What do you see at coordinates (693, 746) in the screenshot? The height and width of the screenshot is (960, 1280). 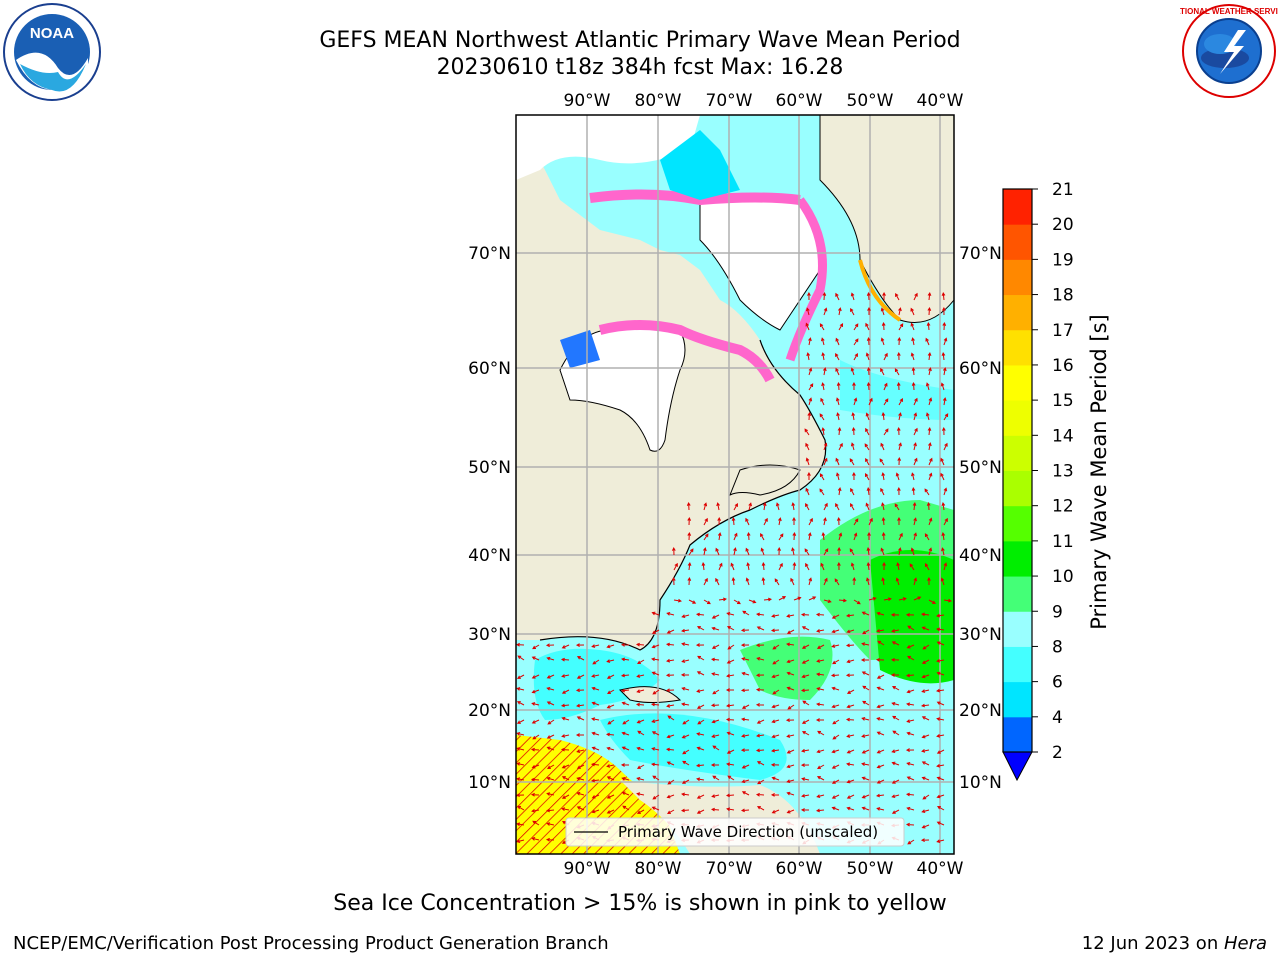 I see `caribbean-sea` at bounding box center [693, 746].